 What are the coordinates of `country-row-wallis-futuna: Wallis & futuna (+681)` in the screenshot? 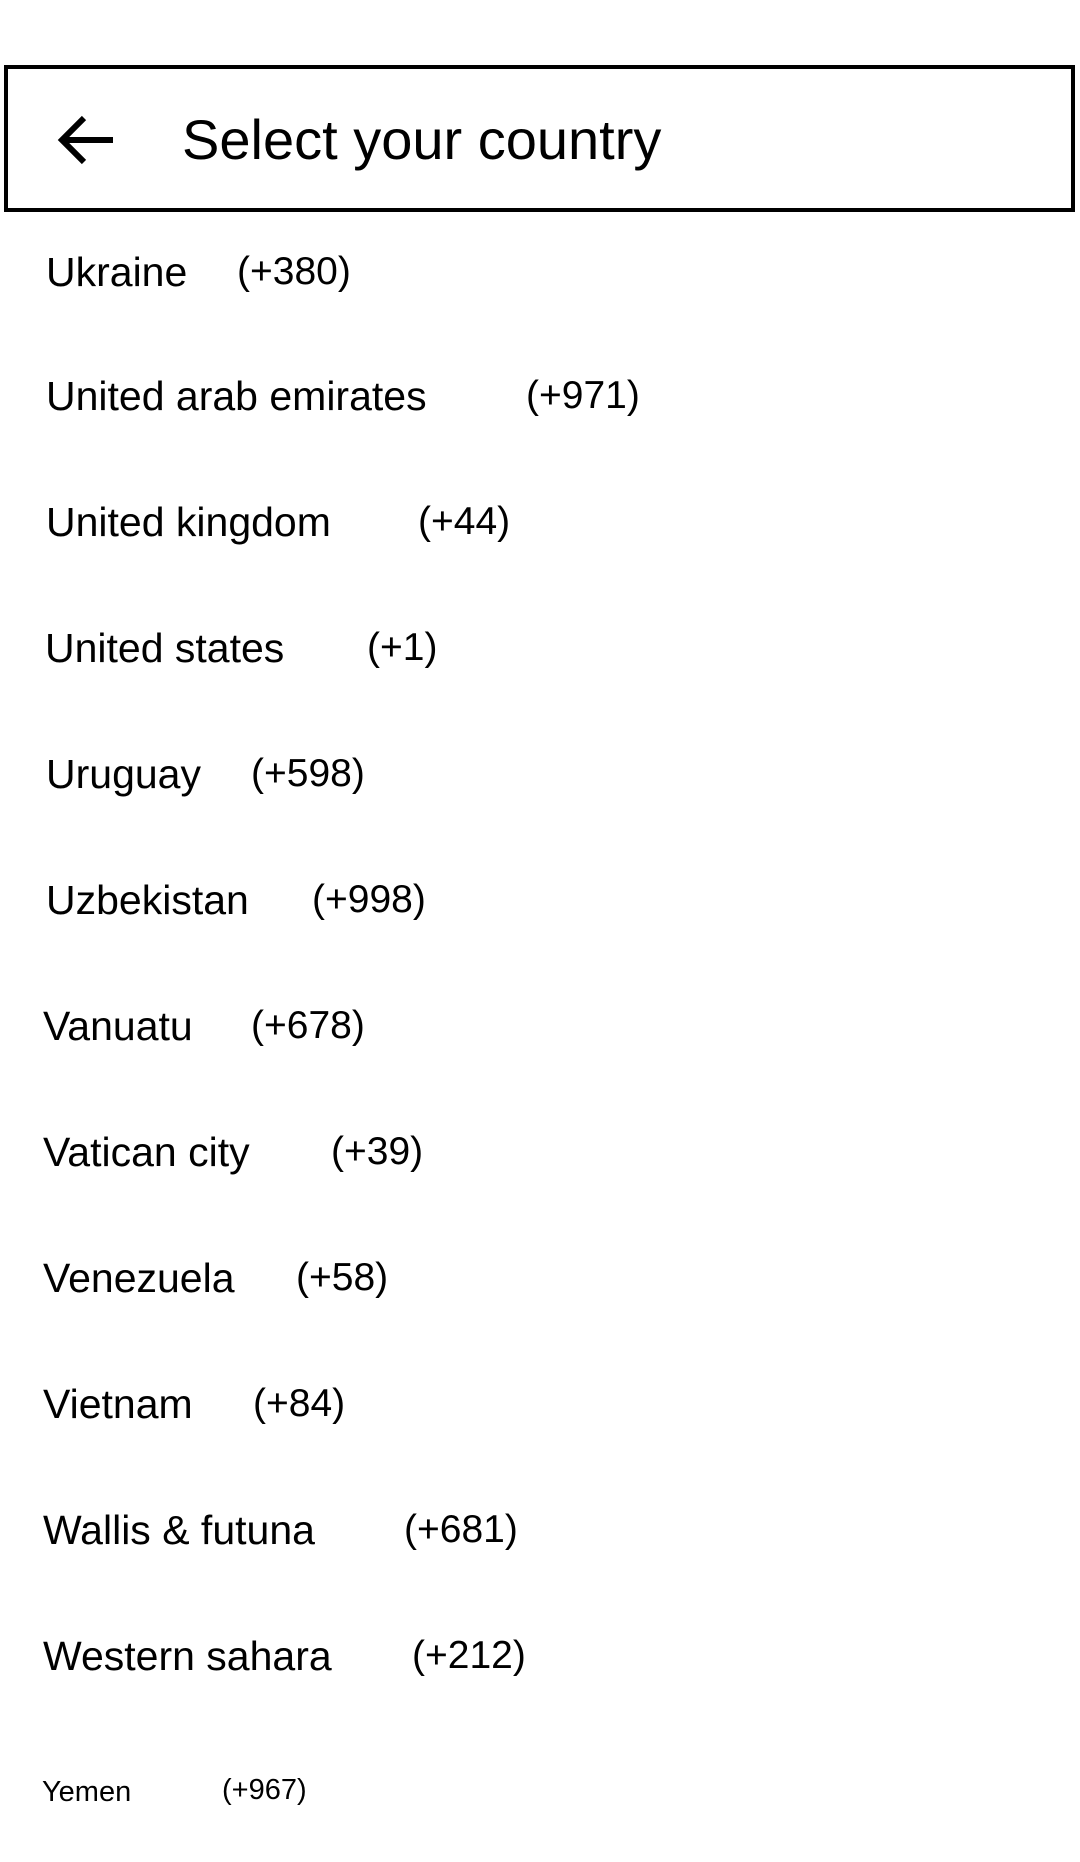 It's located at (540, 1533).